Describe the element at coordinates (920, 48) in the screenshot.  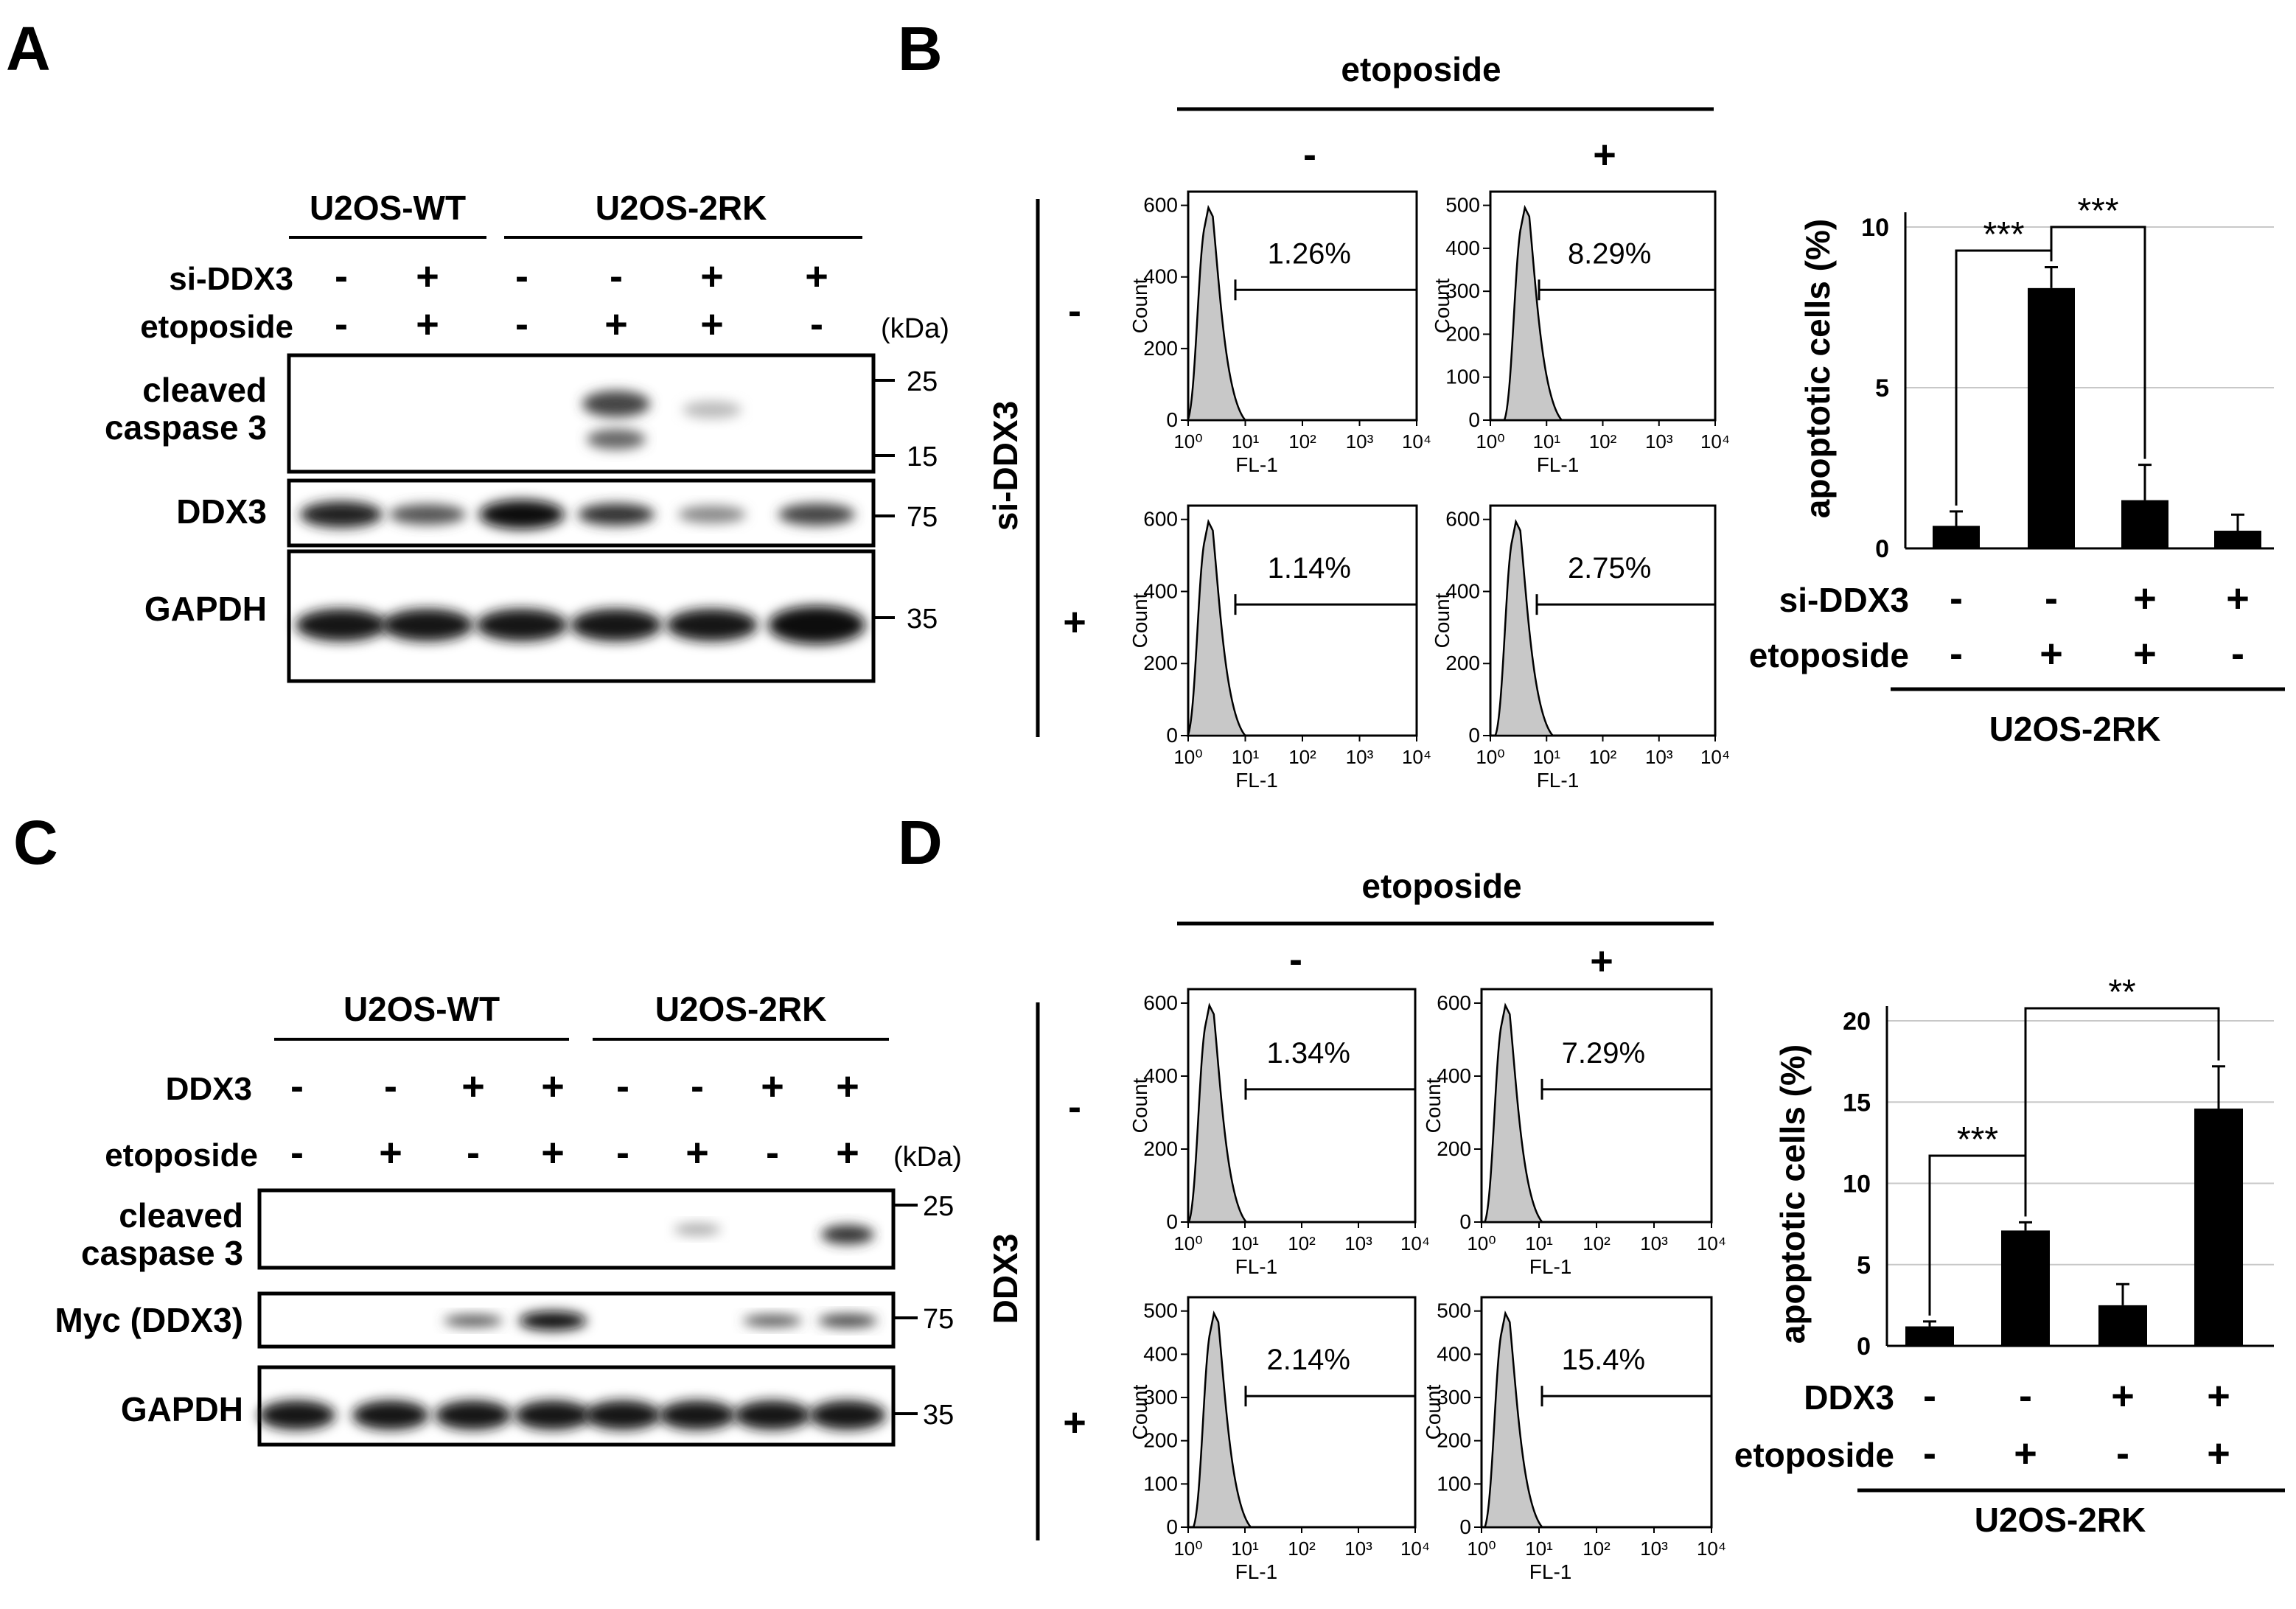
I see `panel-b-letter: B` at that location.